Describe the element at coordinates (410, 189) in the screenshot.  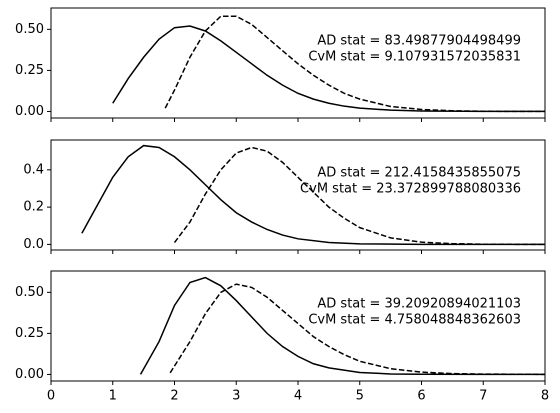
I see `annotation: CvM stat = 23.372899788080336` at that location.